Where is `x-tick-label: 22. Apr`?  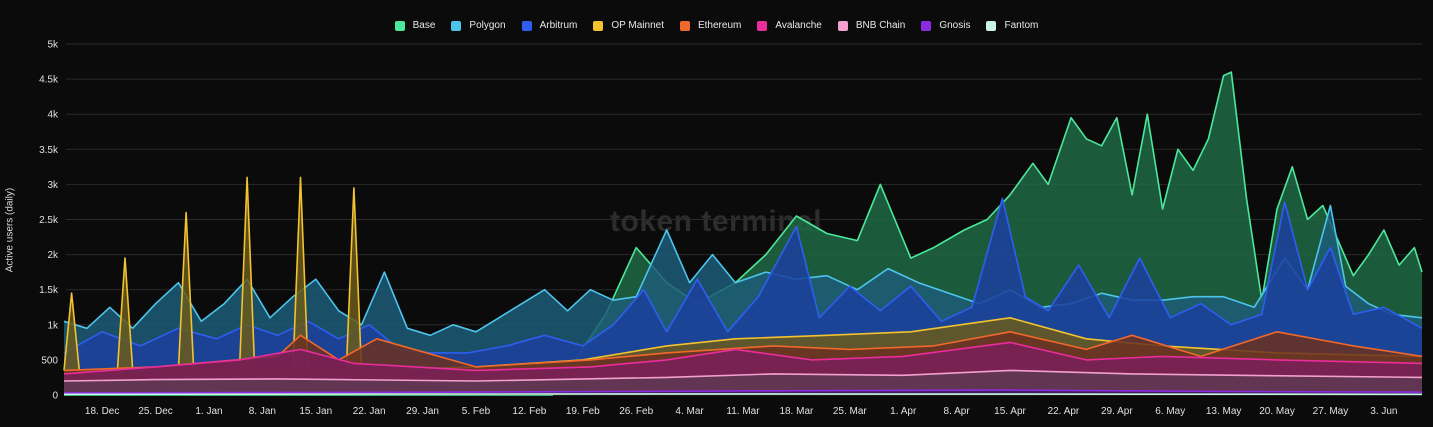
x-tick-label: 22. Apr is located at coordinates (1064, 411).